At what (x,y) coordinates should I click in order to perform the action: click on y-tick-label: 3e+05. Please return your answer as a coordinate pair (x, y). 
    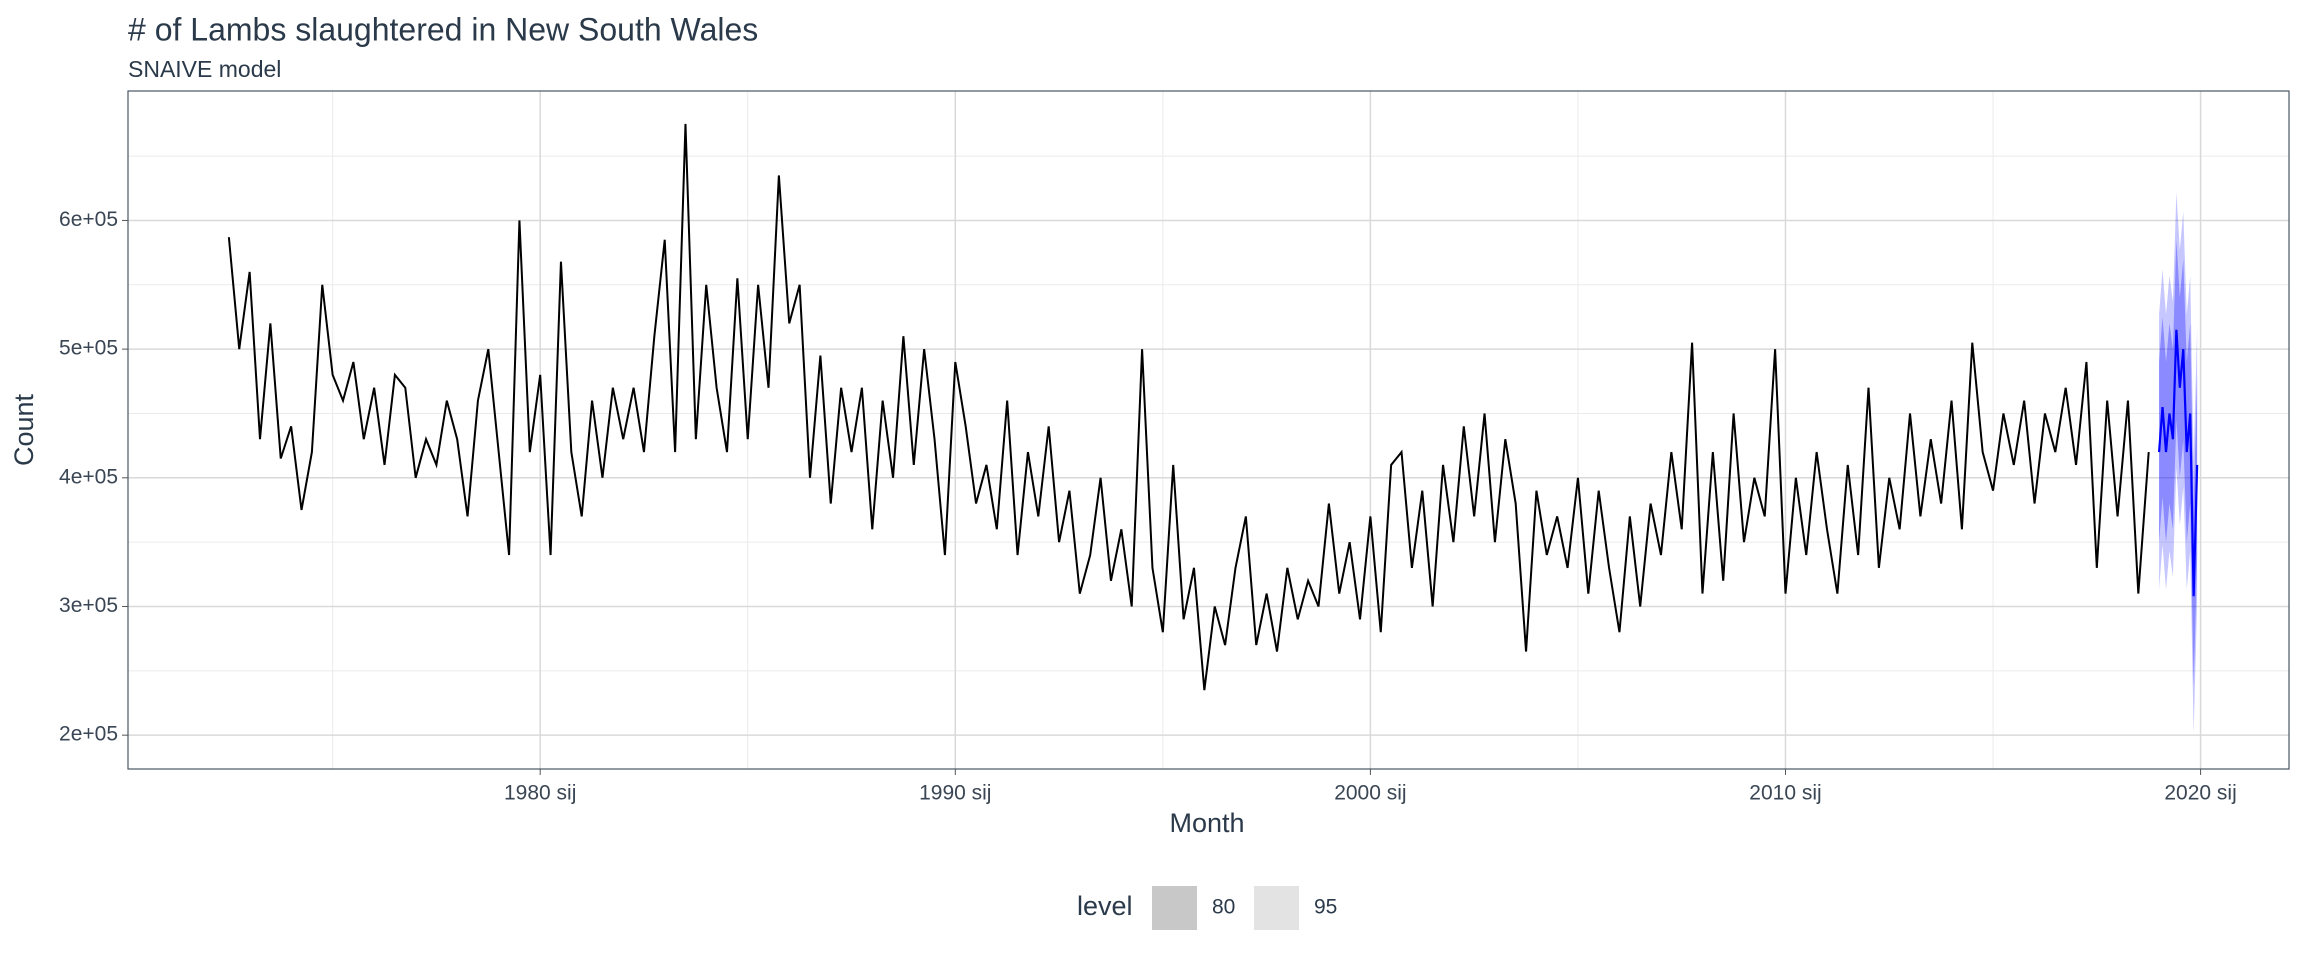
    Looking at the image, I should click on (88, 605).